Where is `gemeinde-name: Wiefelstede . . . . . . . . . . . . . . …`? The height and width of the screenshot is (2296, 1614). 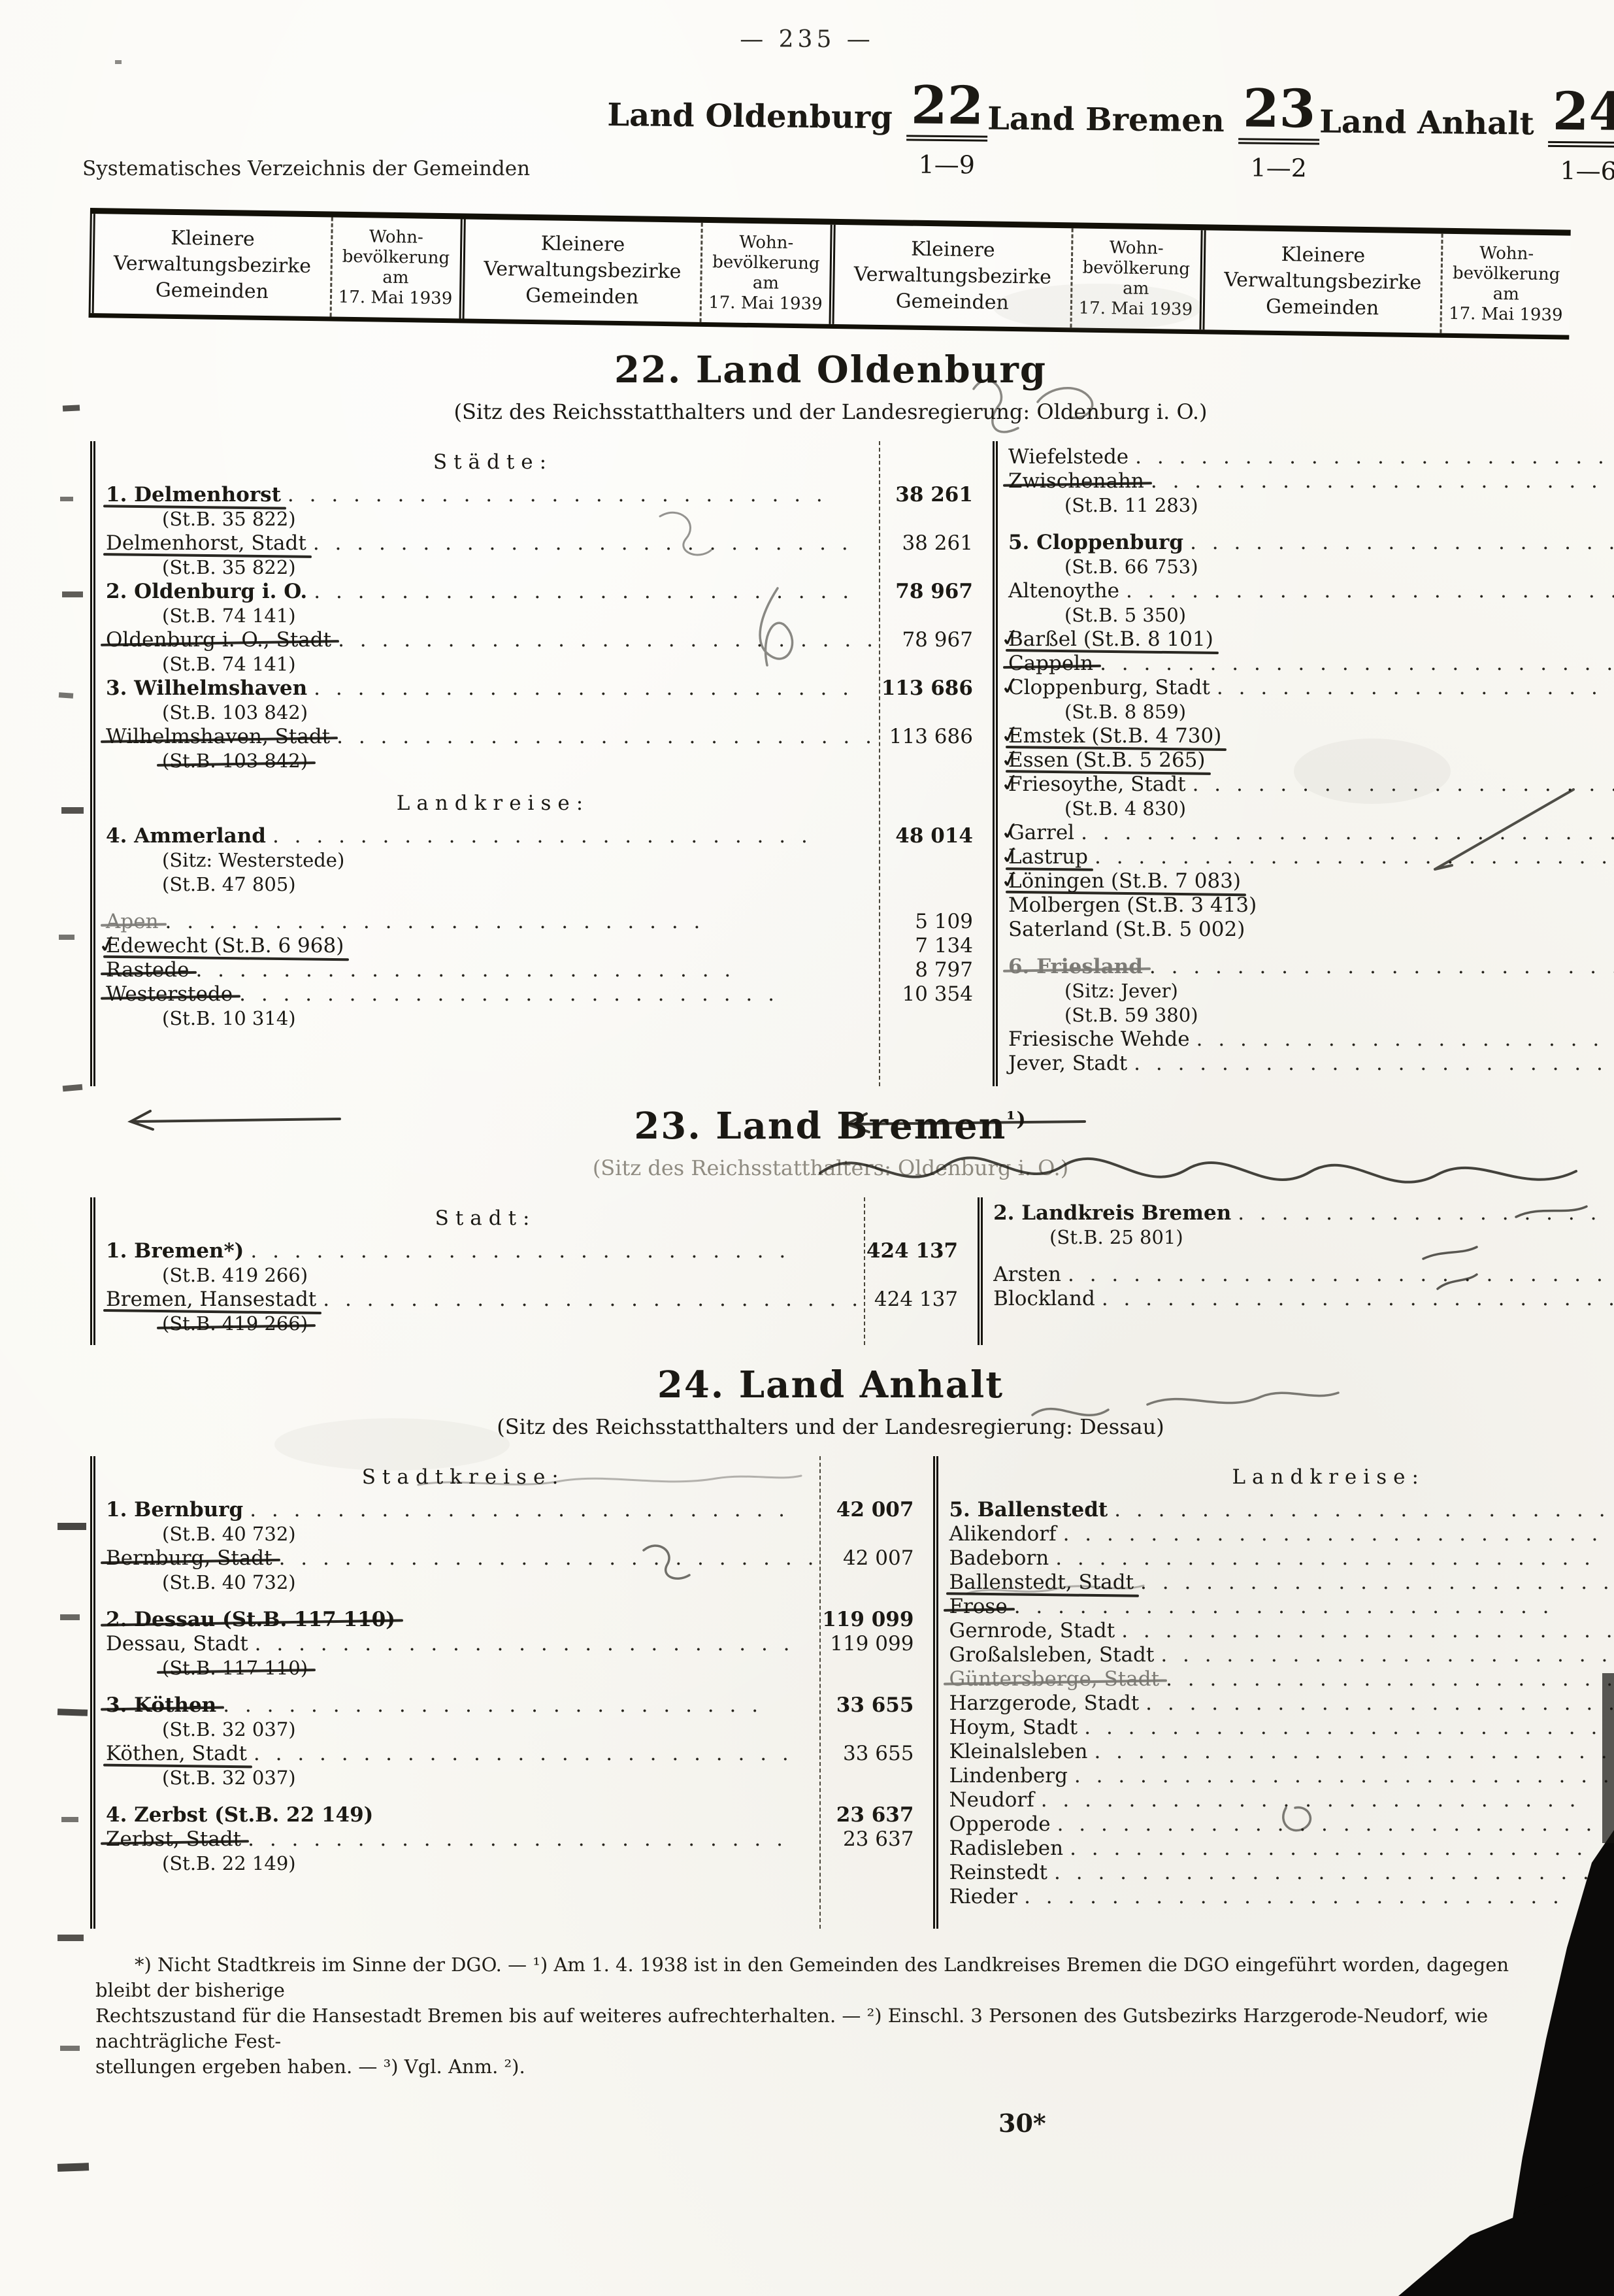 gemeinde-name: Wiefelstede . . . . . . . . . . . . . . … is located at coordinates (1311, 457).